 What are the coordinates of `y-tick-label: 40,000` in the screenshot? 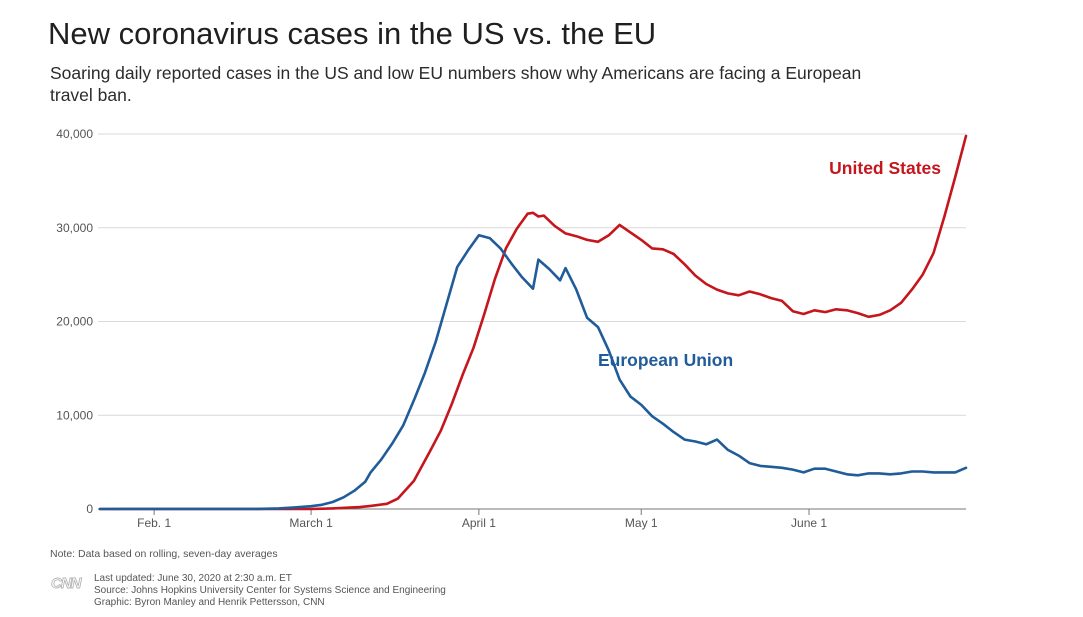 It's located at (74, 134).